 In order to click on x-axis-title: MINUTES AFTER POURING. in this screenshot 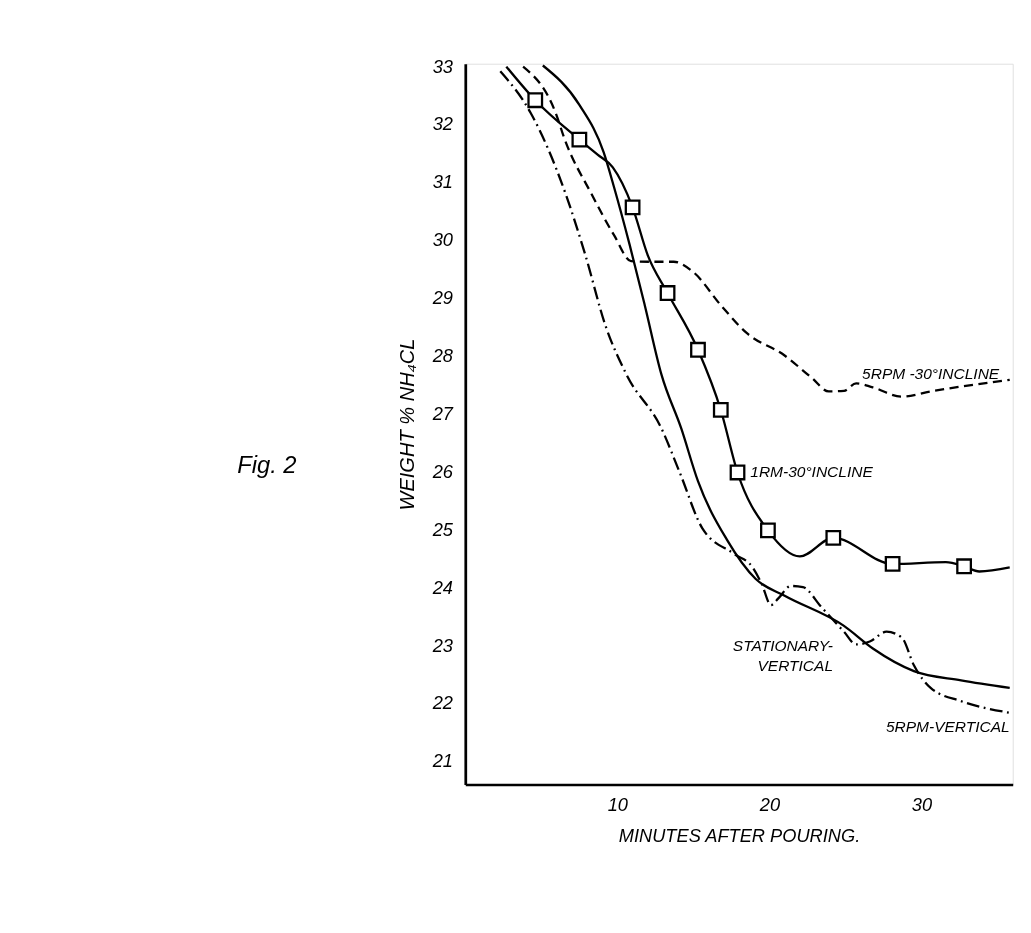, I will do `click(739, 835)`.